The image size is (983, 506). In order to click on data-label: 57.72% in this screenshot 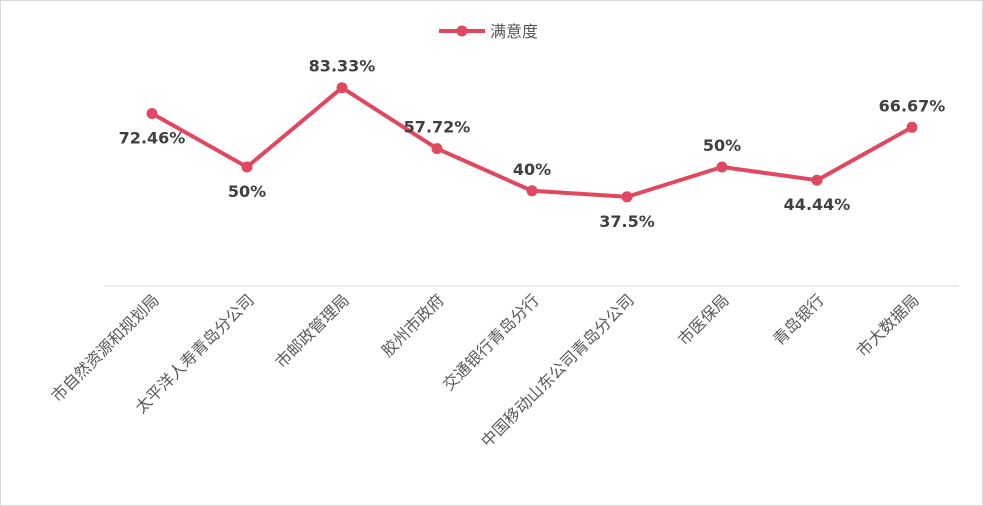, I will do `click(437, 127)`.